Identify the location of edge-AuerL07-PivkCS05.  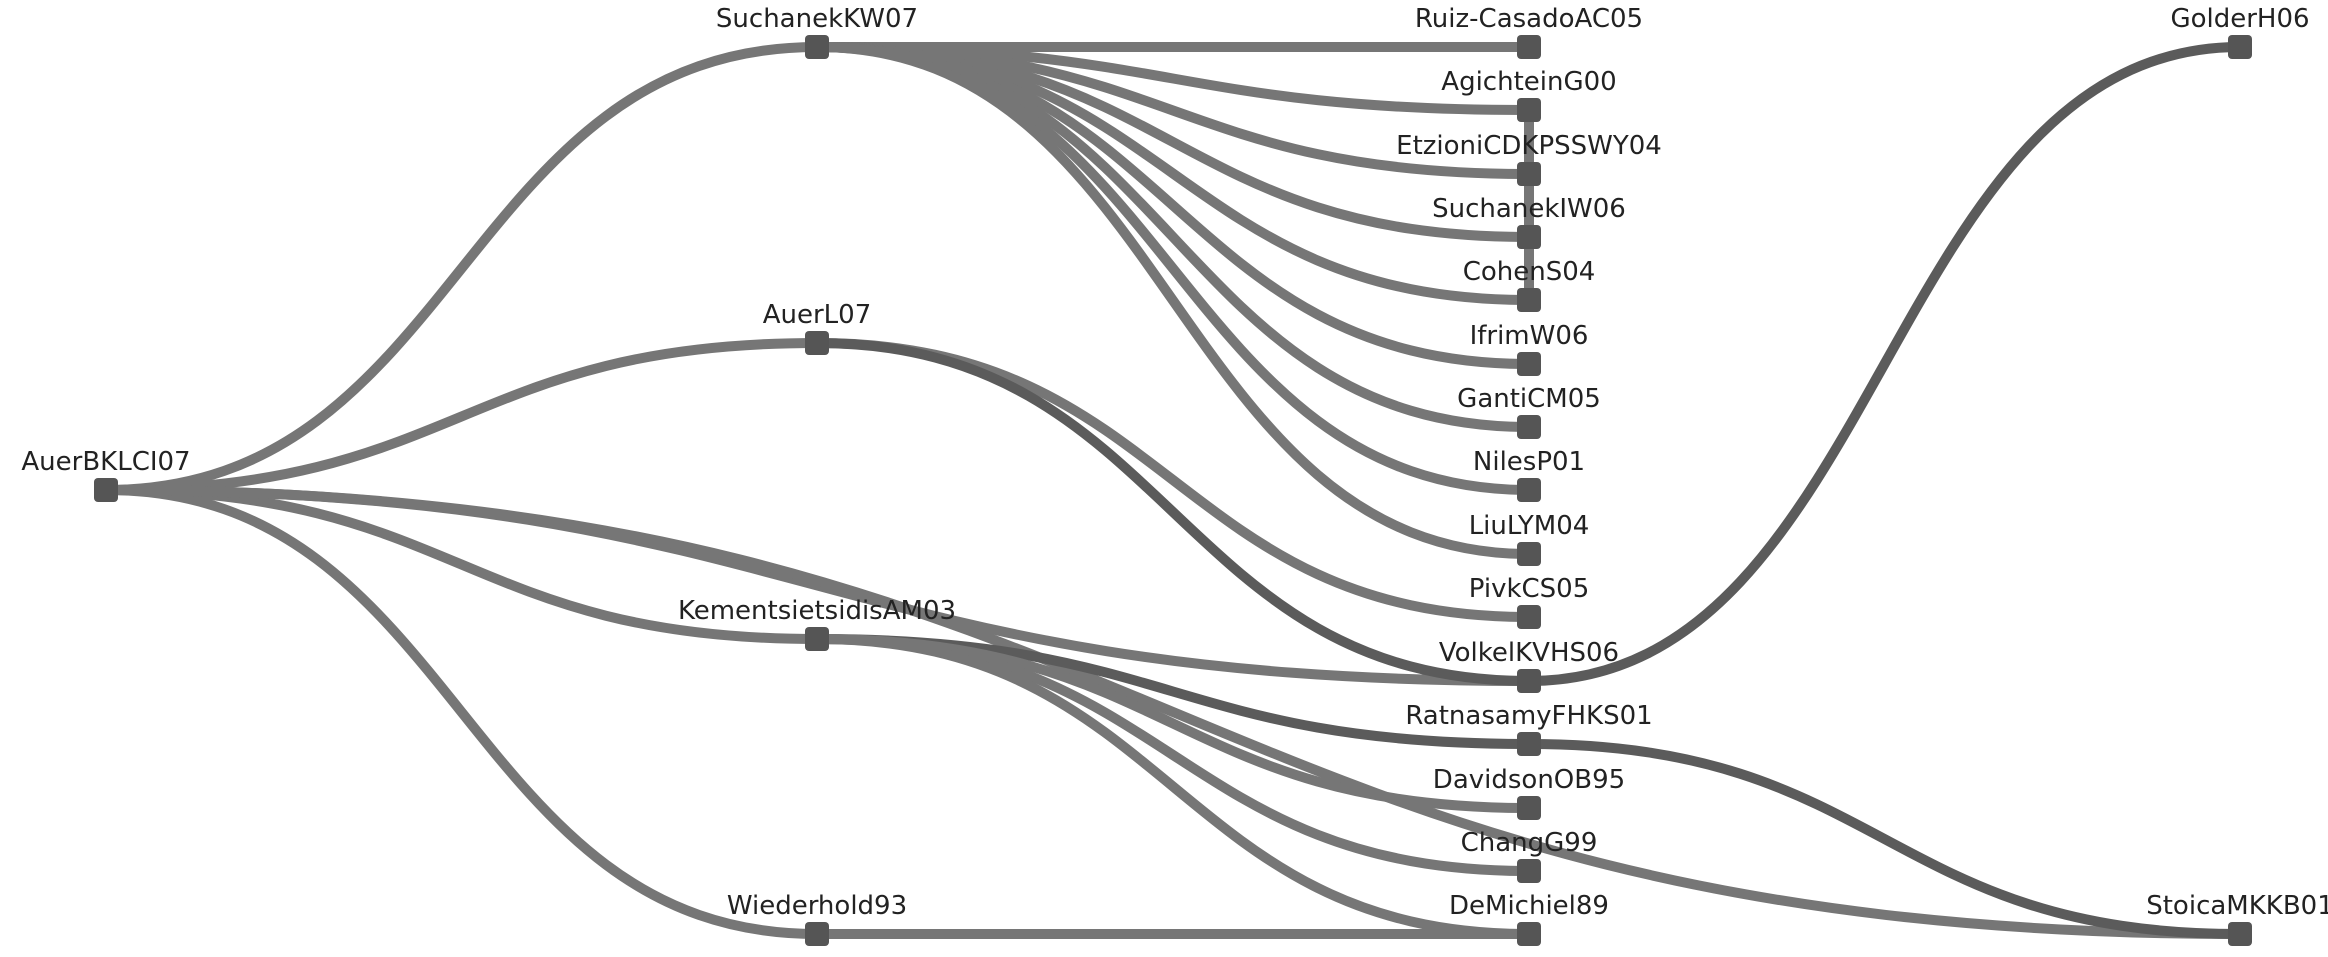
(1173, 480).